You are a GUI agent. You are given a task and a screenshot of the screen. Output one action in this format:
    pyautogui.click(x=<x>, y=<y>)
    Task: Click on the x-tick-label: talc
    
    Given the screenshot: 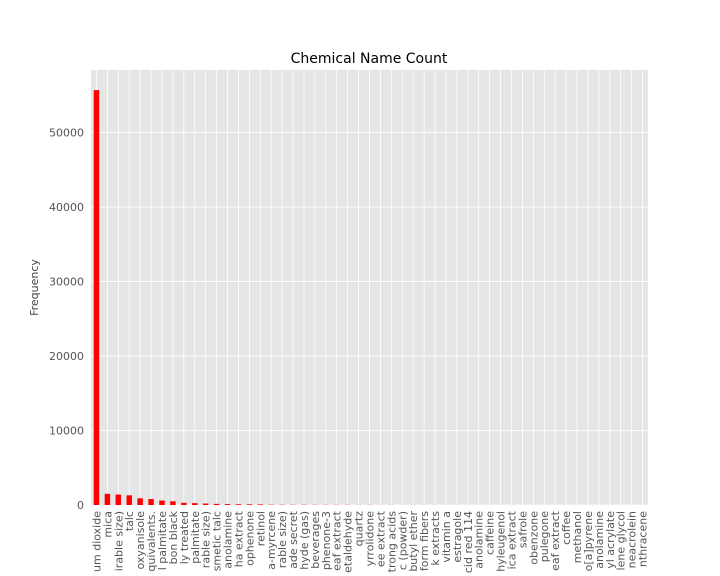 What is the action you would take?
    pyautogui.click(x=129, y=521)
    